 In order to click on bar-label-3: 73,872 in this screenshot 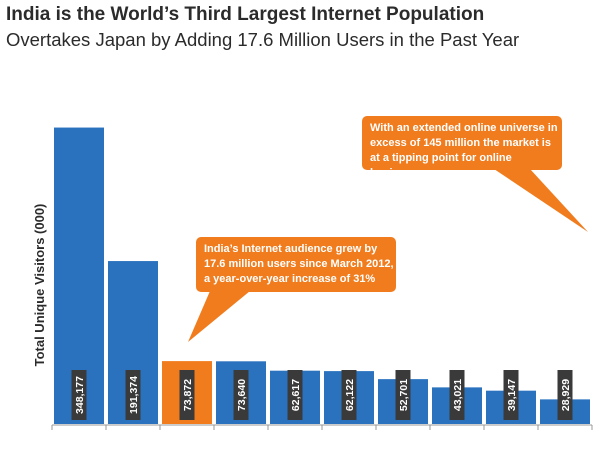, I will do `click(188, 395)`.